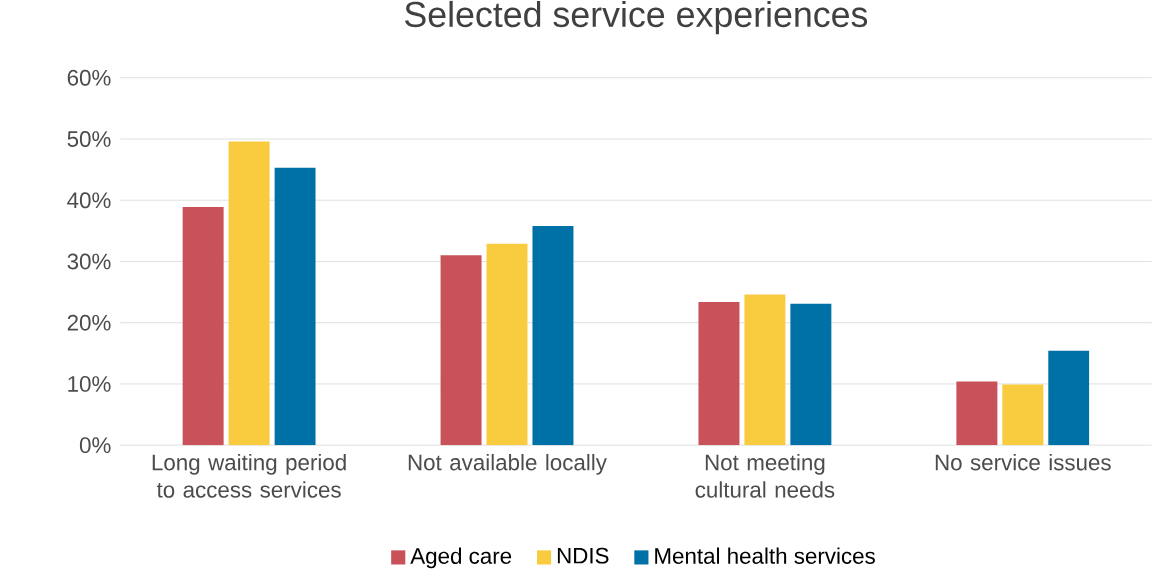 This screenshot has height=587, width=1173. Describe the element at coordinates (89, 323) in the screenshot. I see `y-tick-label: 20%` at that location.